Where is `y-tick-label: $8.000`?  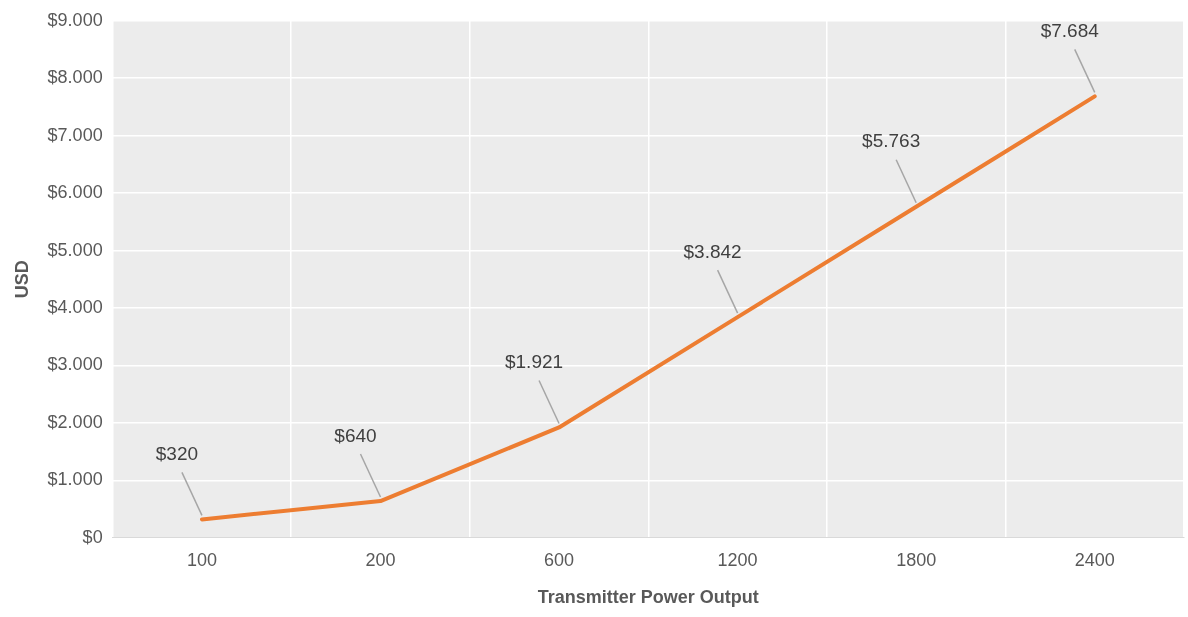 y-tick-label: $8.000 is located at coordinates (75, 77).